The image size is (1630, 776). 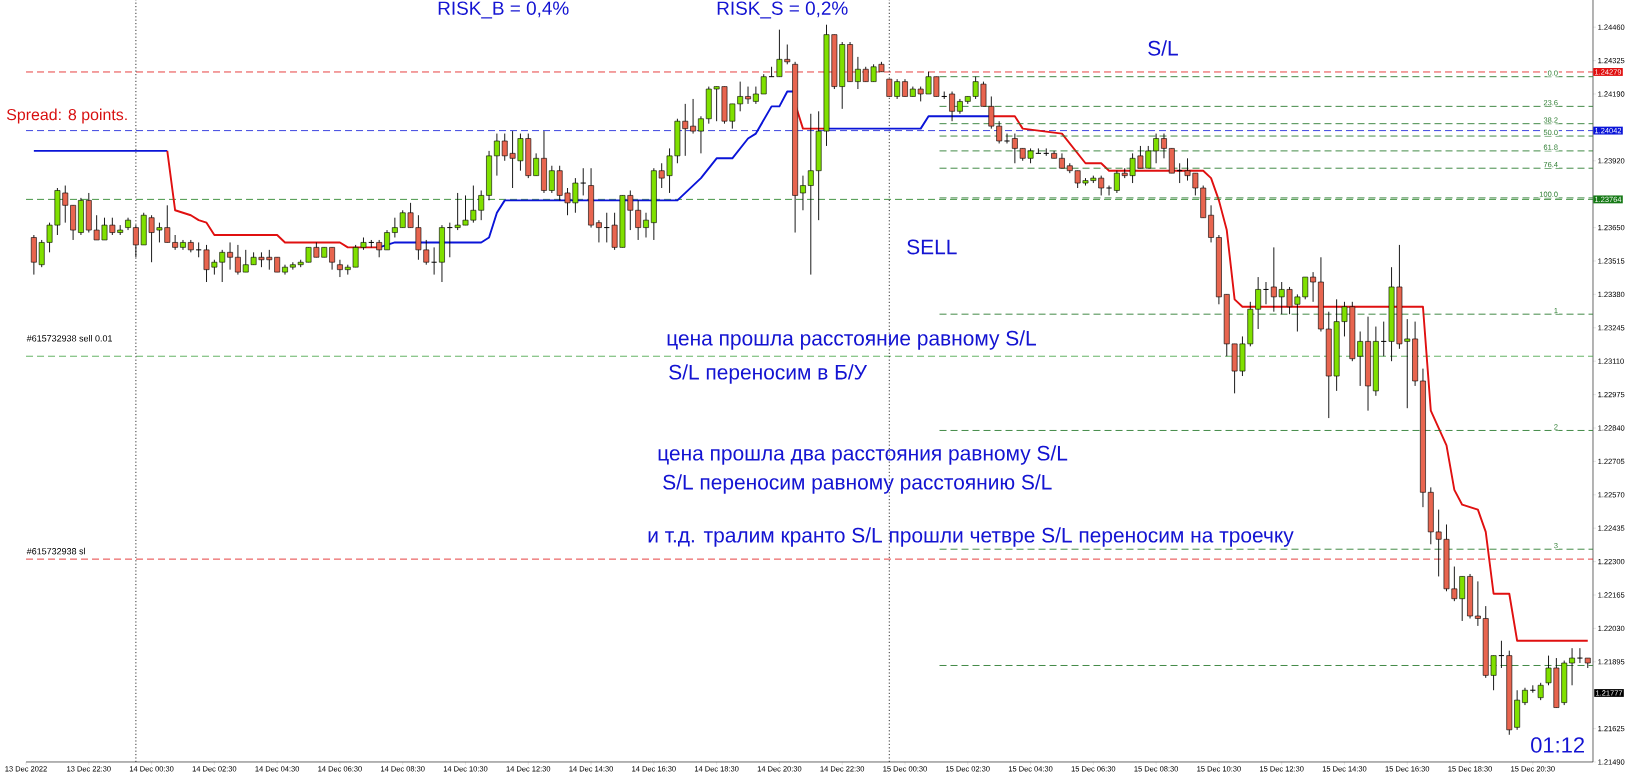 I want to click on annotation: S/L переносим равному расстоянию S/L, so click(x=857, y=484).